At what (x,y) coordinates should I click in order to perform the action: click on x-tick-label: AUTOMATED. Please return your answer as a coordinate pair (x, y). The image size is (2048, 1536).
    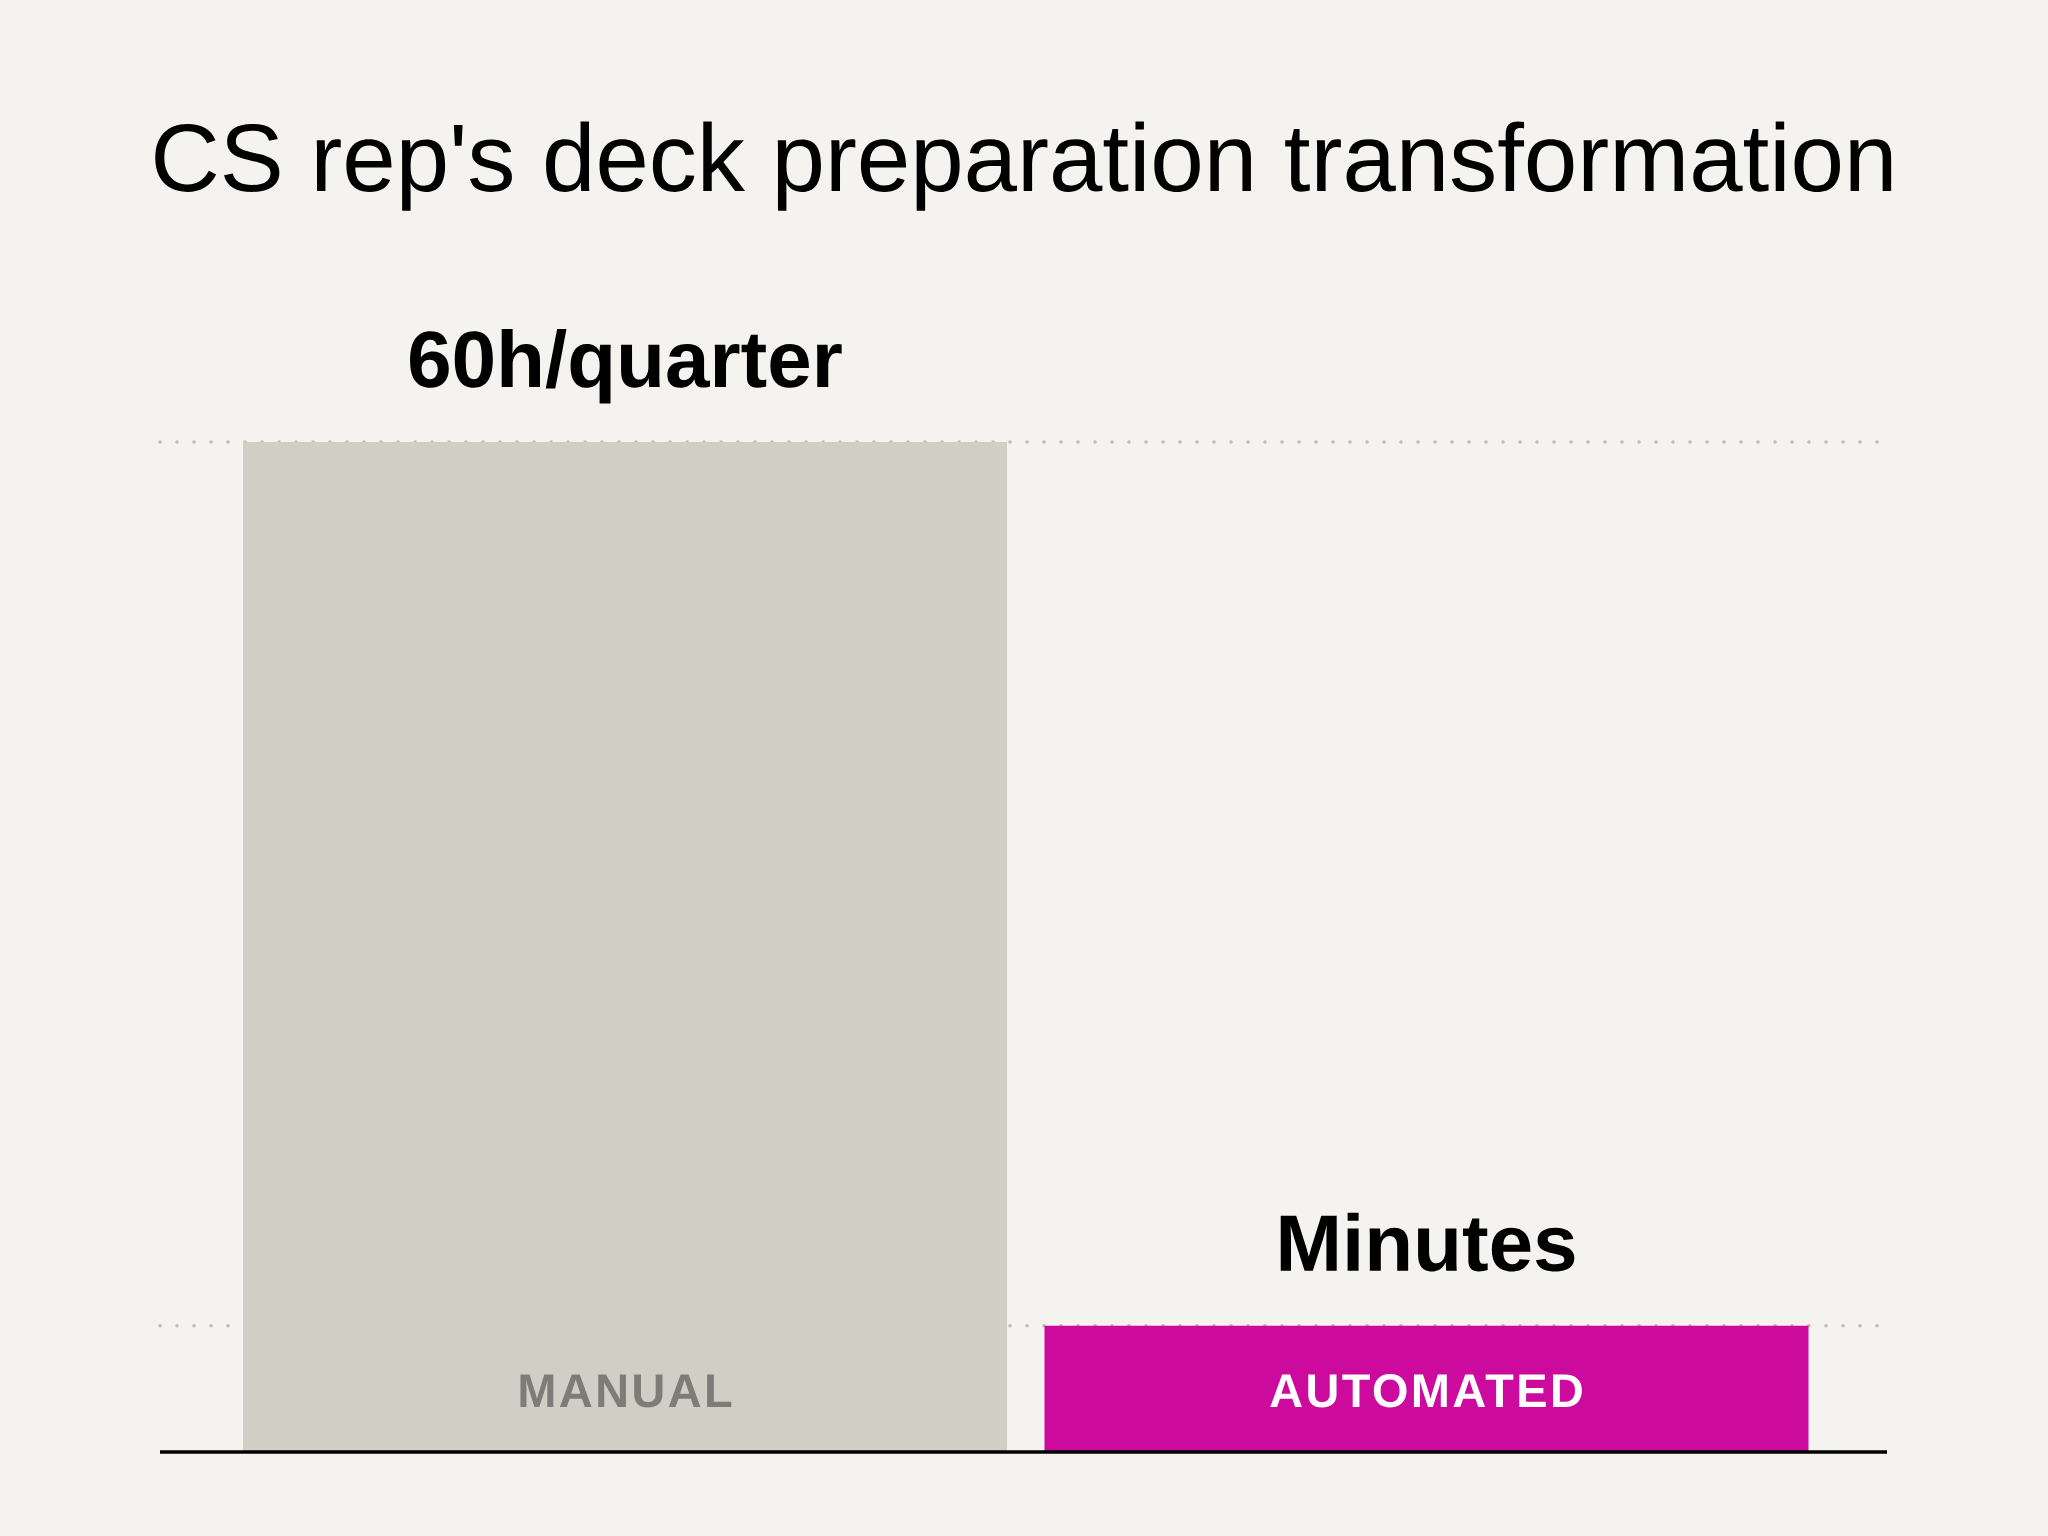
    Looking at the image, I should click on (1426, 1391).